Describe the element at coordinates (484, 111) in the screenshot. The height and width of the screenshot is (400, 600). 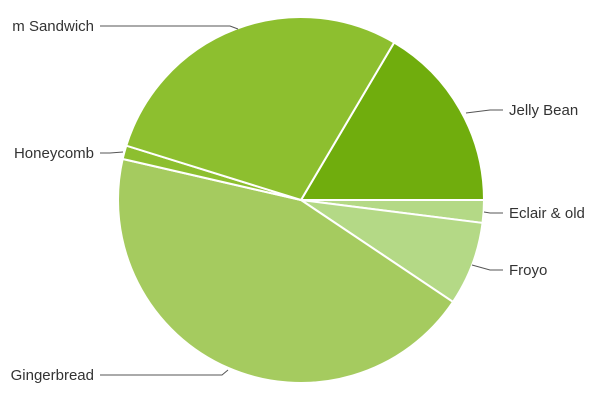
I see `leader-line-jelly-bean` at that location.